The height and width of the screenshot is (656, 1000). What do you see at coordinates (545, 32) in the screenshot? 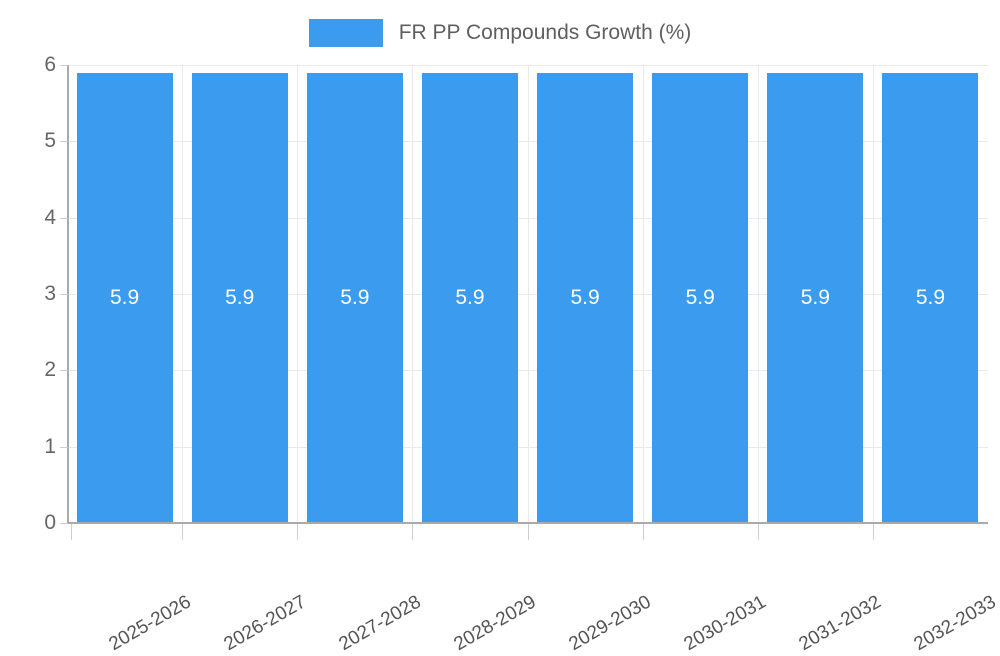
I see `legend-item-label: FR PP Compounds Growth (%)` at bounding box center [545, 32].